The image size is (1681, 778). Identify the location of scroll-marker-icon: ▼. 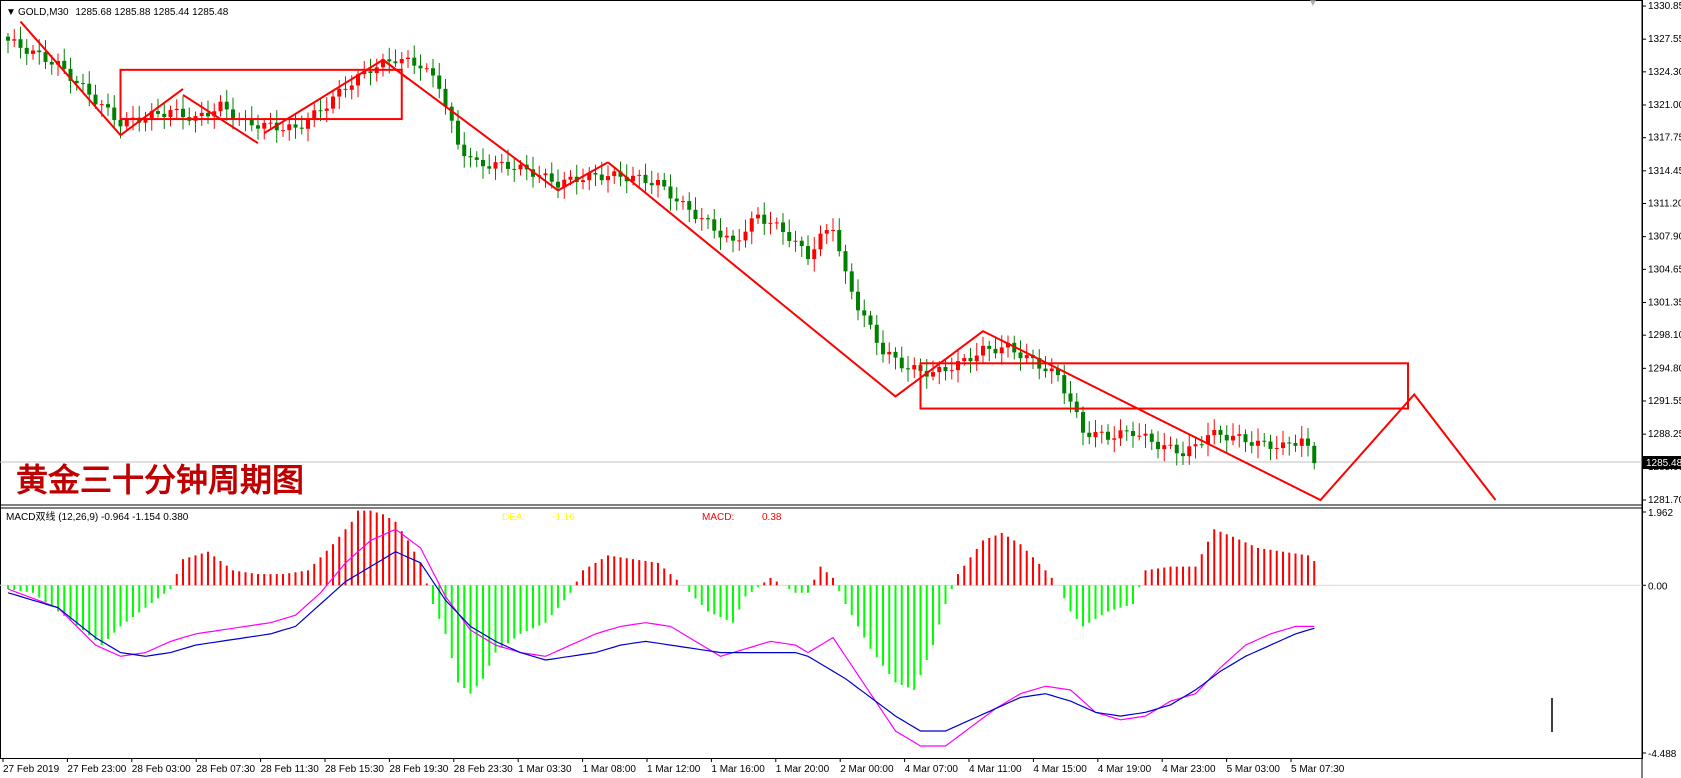
(1313, 4).